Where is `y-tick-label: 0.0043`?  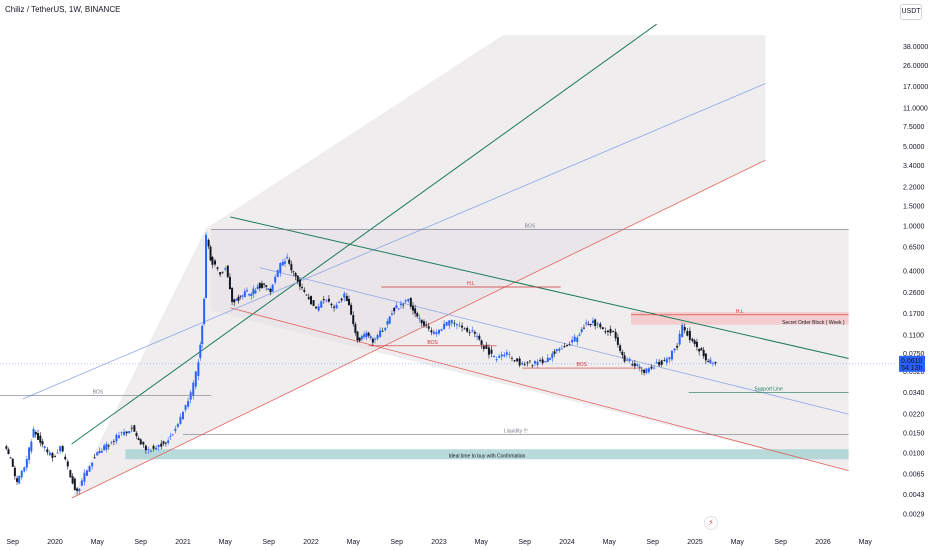 y-tick-label: 0.0043 is located at coordinates (914, 495).